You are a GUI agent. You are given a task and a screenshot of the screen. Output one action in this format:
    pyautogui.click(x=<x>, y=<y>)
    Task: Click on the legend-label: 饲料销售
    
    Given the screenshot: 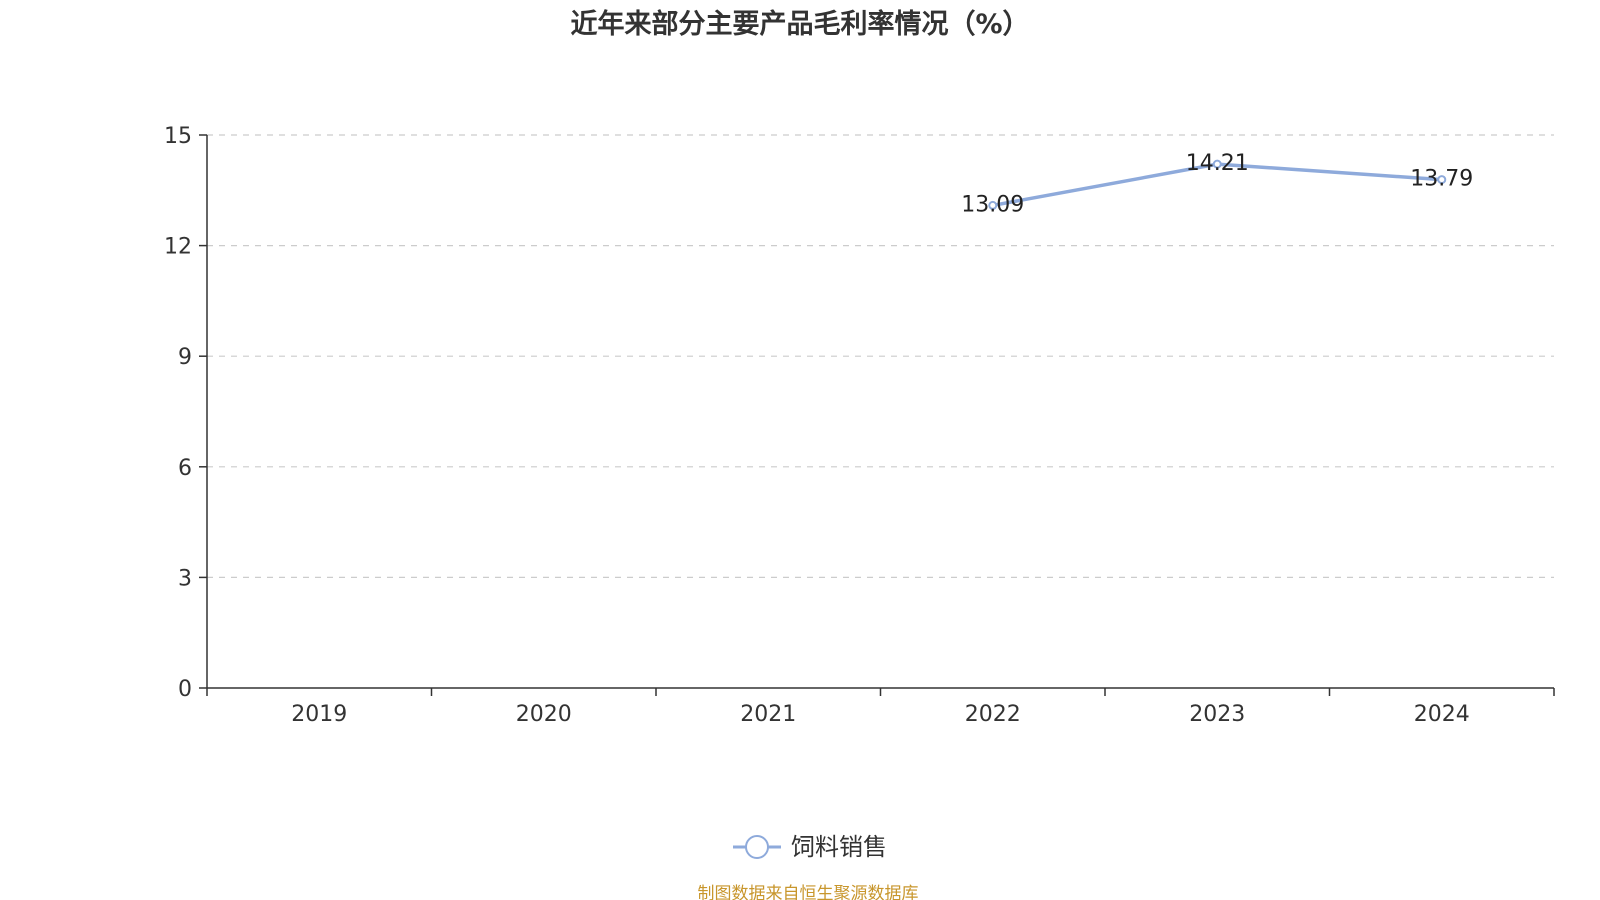 What is the action you would take?
    pyautogui.click(x=839, y=847)
    